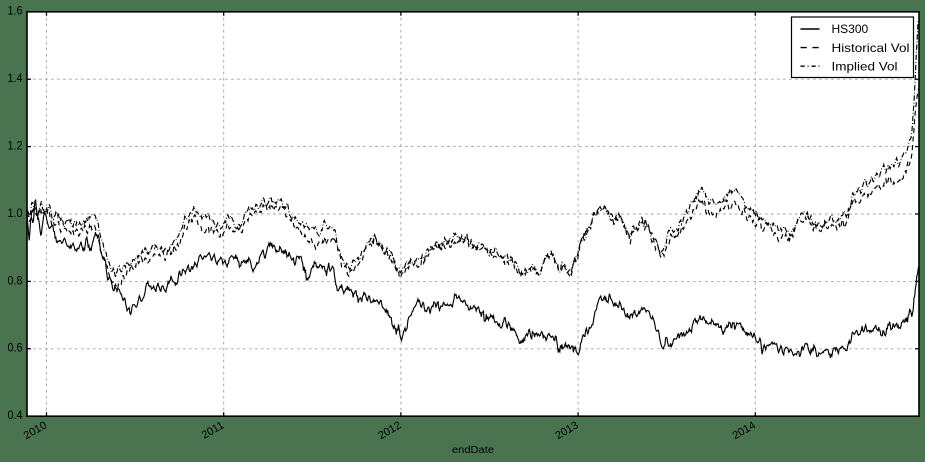  I want to click on svg-text: 0.6, so click(15, 348).